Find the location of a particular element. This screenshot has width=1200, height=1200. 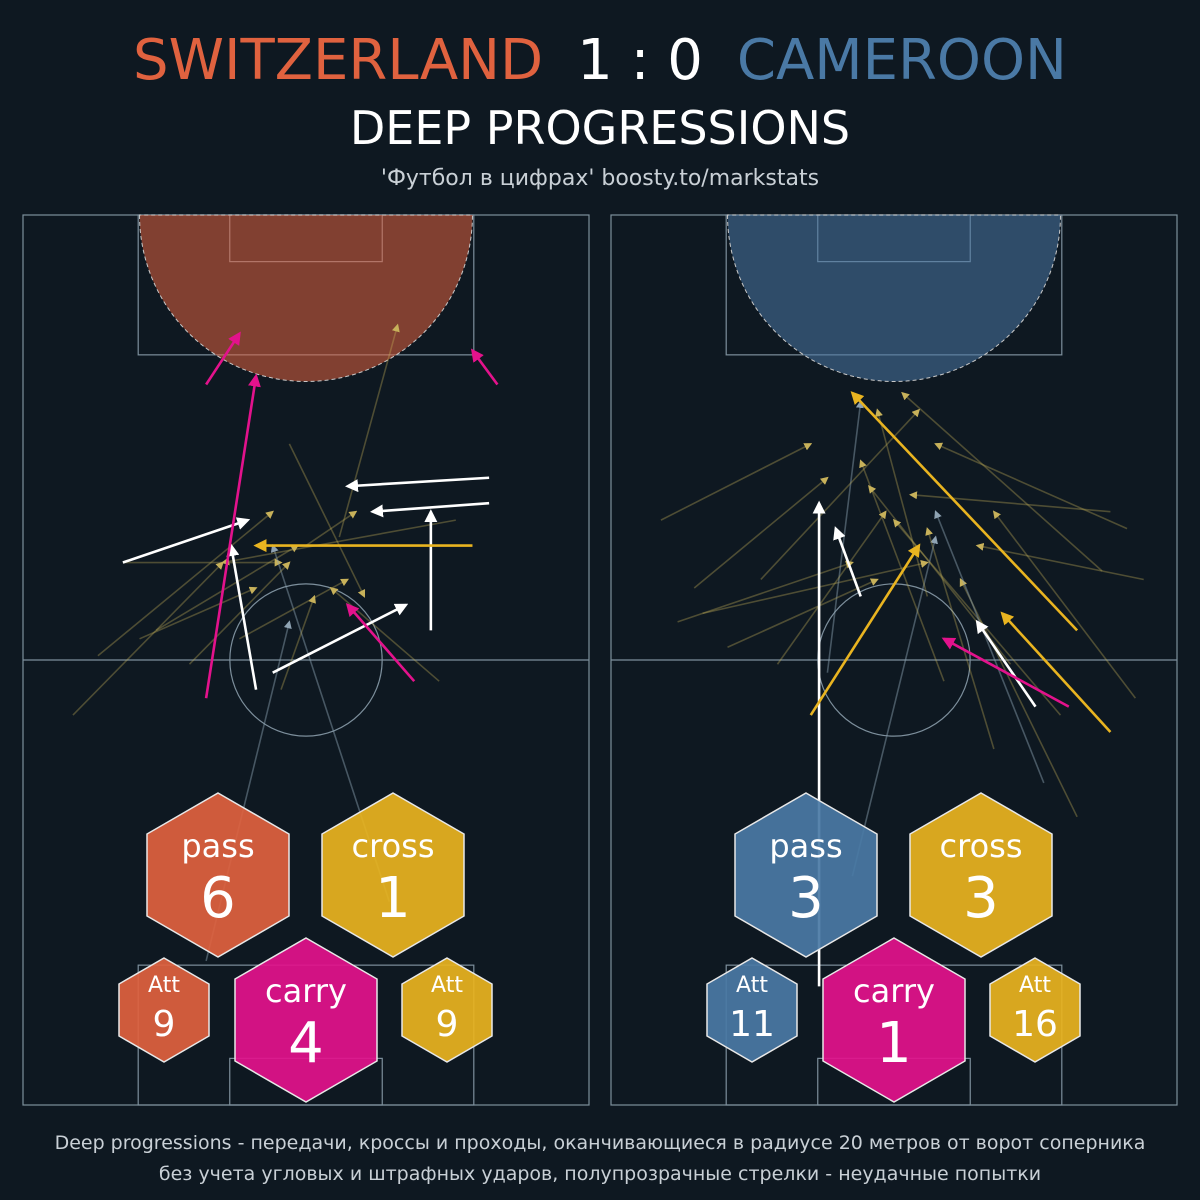

carry-badge-value: 1 is located at coordinates (894, 1043).